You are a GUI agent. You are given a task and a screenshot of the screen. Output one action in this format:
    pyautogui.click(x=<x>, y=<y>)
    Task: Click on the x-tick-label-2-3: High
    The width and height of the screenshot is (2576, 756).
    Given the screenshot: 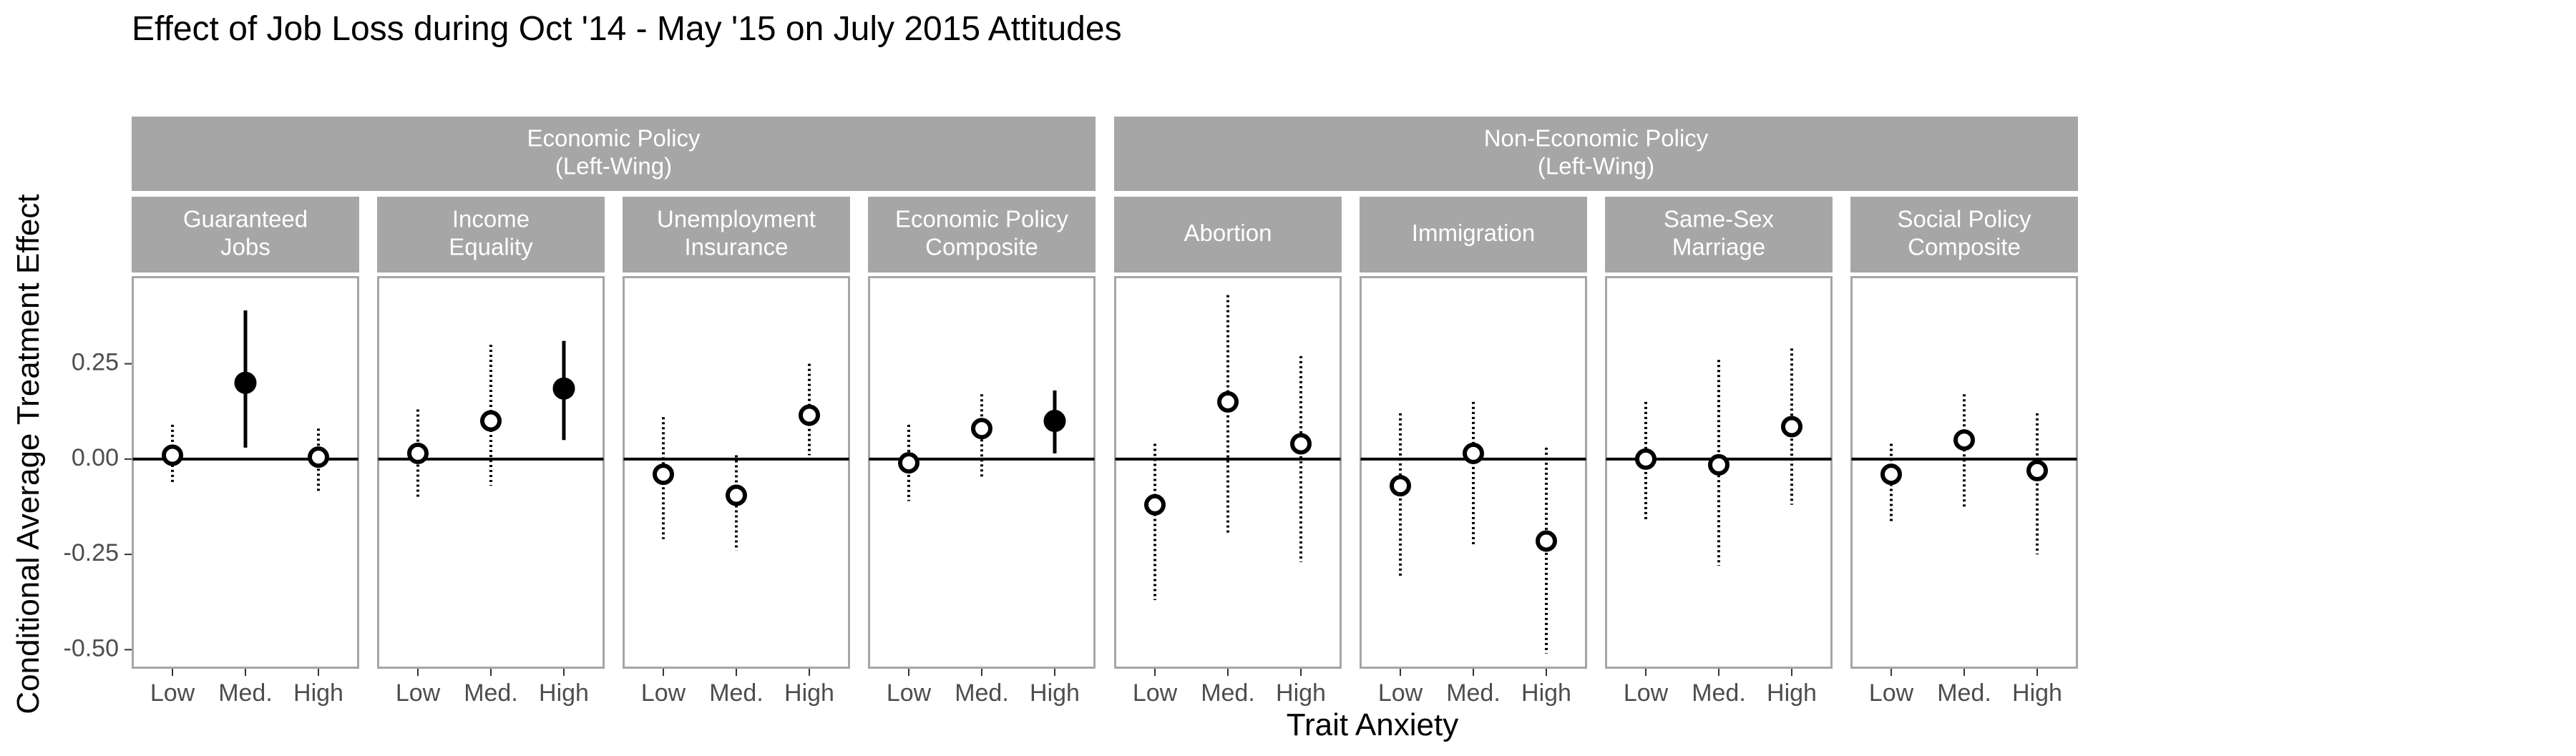 What is the action you would take?
    pyautogui.click(x=564, y=693)
    